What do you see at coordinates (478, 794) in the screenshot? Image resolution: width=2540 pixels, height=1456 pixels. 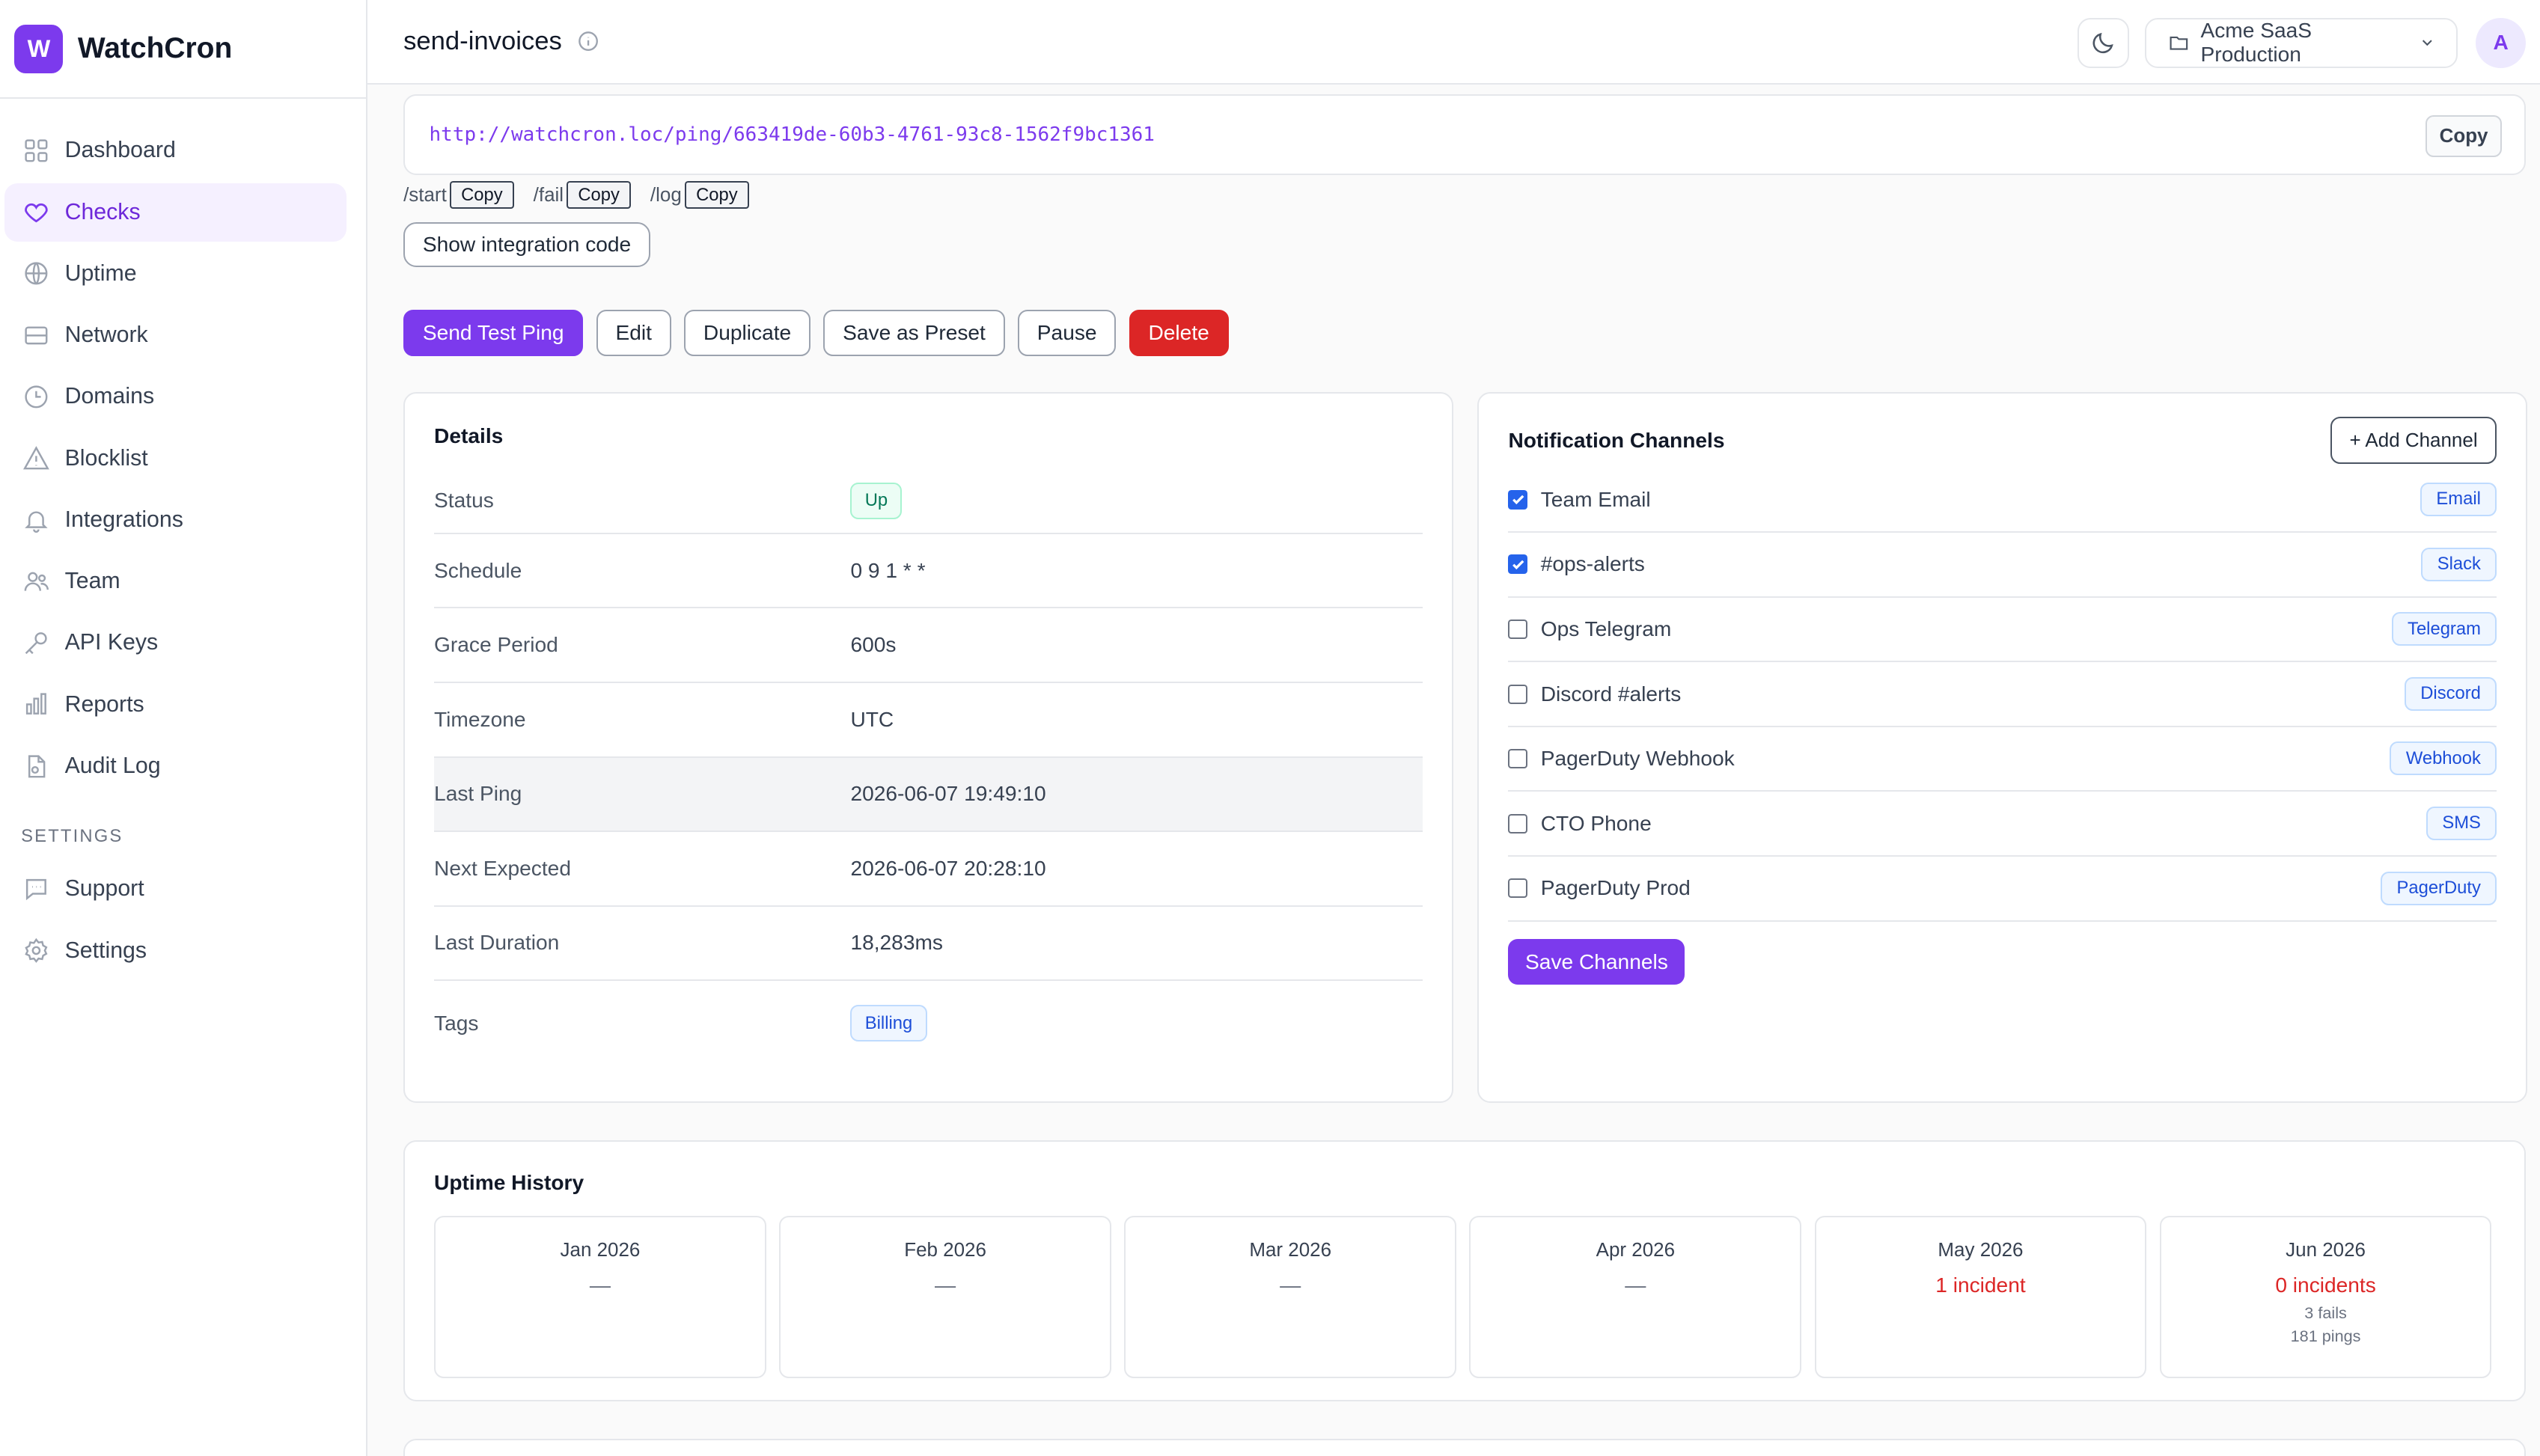 I see `detail-label: Last Ping` at bounding box center [478, 794].